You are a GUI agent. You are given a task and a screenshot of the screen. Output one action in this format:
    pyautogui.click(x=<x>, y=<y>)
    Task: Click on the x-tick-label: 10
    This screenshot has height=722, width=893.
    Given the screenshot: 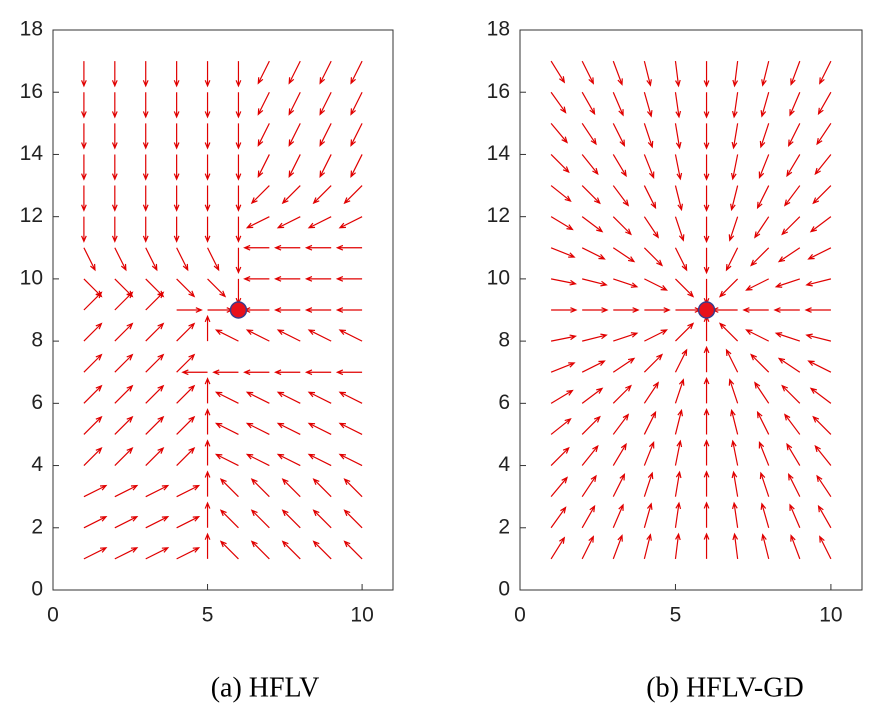 What is the action you would take?
    pyautogui.click(x=830, y=615)
    